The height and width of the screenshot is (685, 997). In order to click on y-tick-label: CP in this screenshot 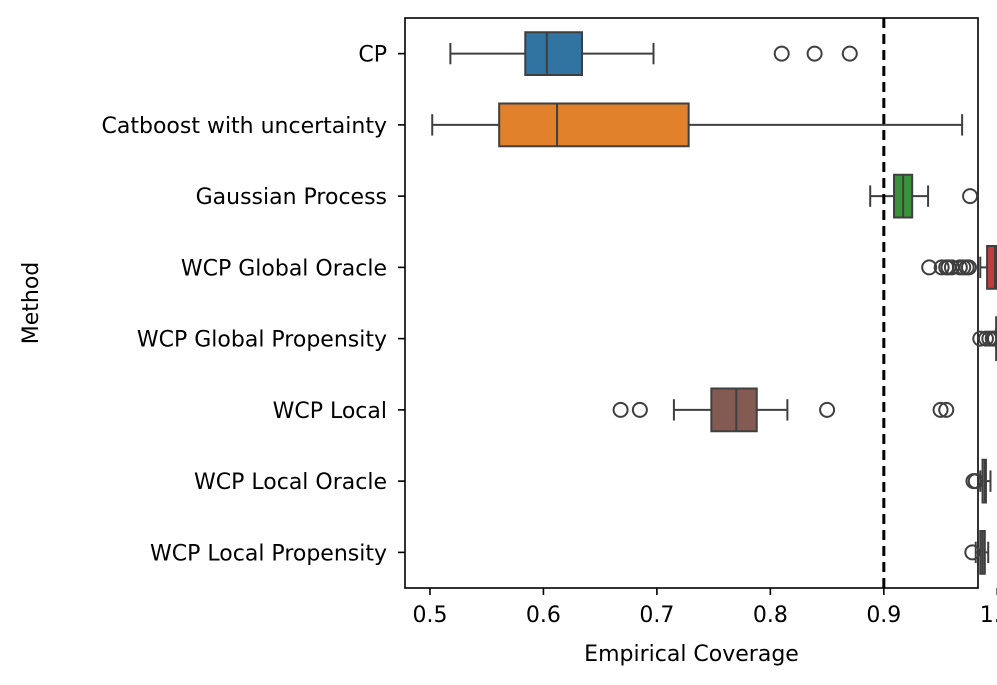, I will do `click(372, 55)`.